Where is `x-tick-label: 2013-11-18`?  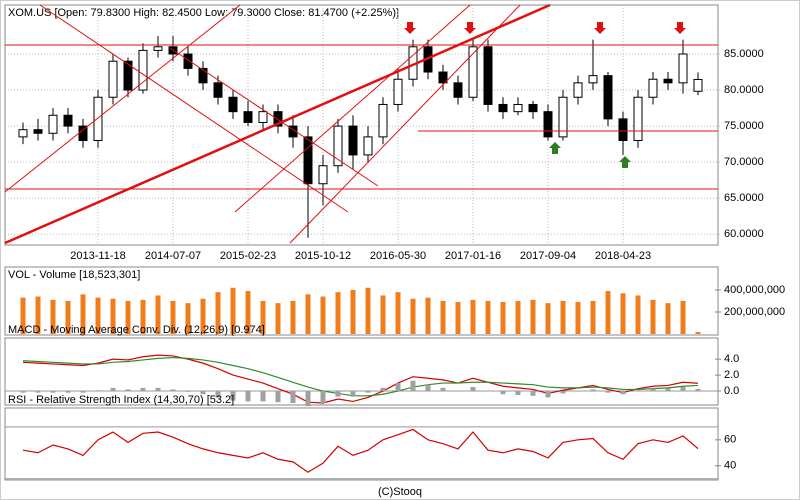 x-tick-label: 2013-11-18 is located at coordinates (97, 256).